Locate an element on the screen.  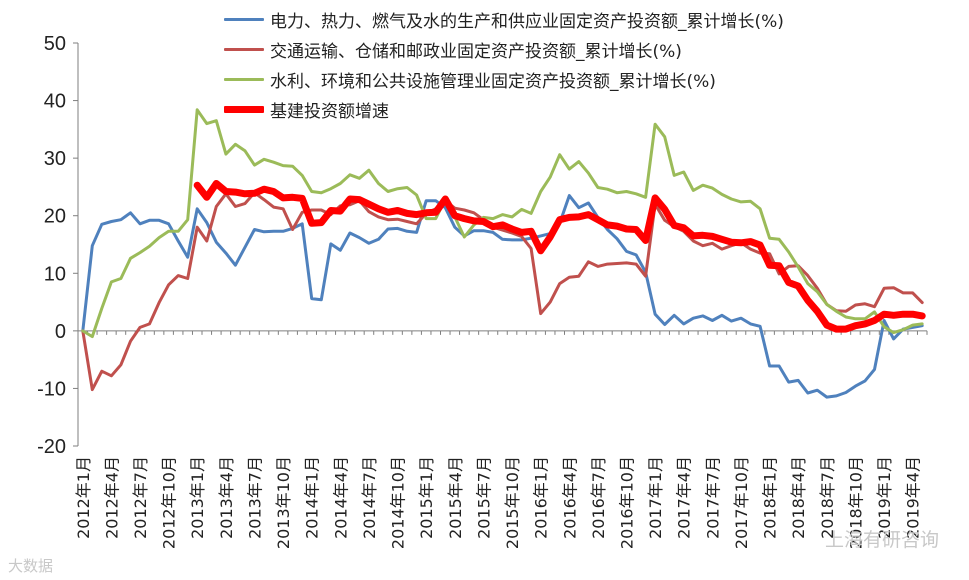
x-tick-label: 2014年10月 is located at coordinates (398, 502).